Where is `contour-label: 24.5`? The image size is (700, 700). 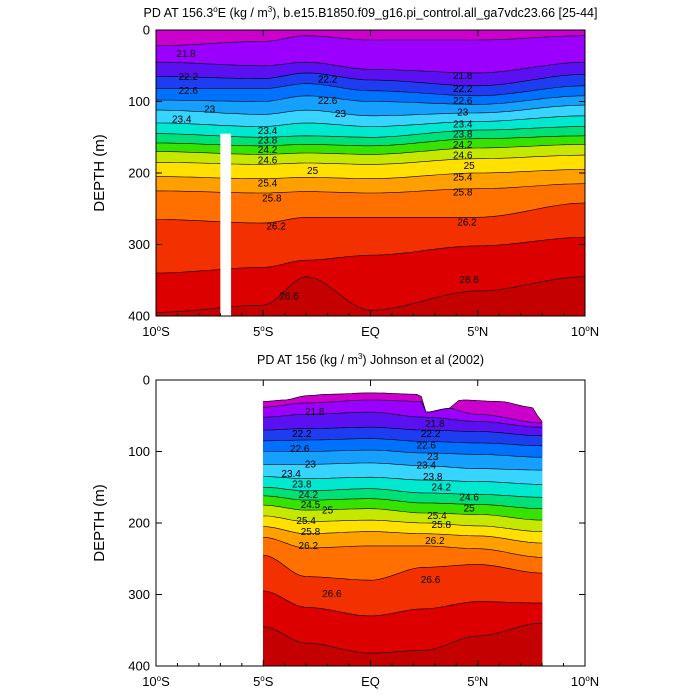 contour-label: 24.5 is located at coordinates (311, 505).